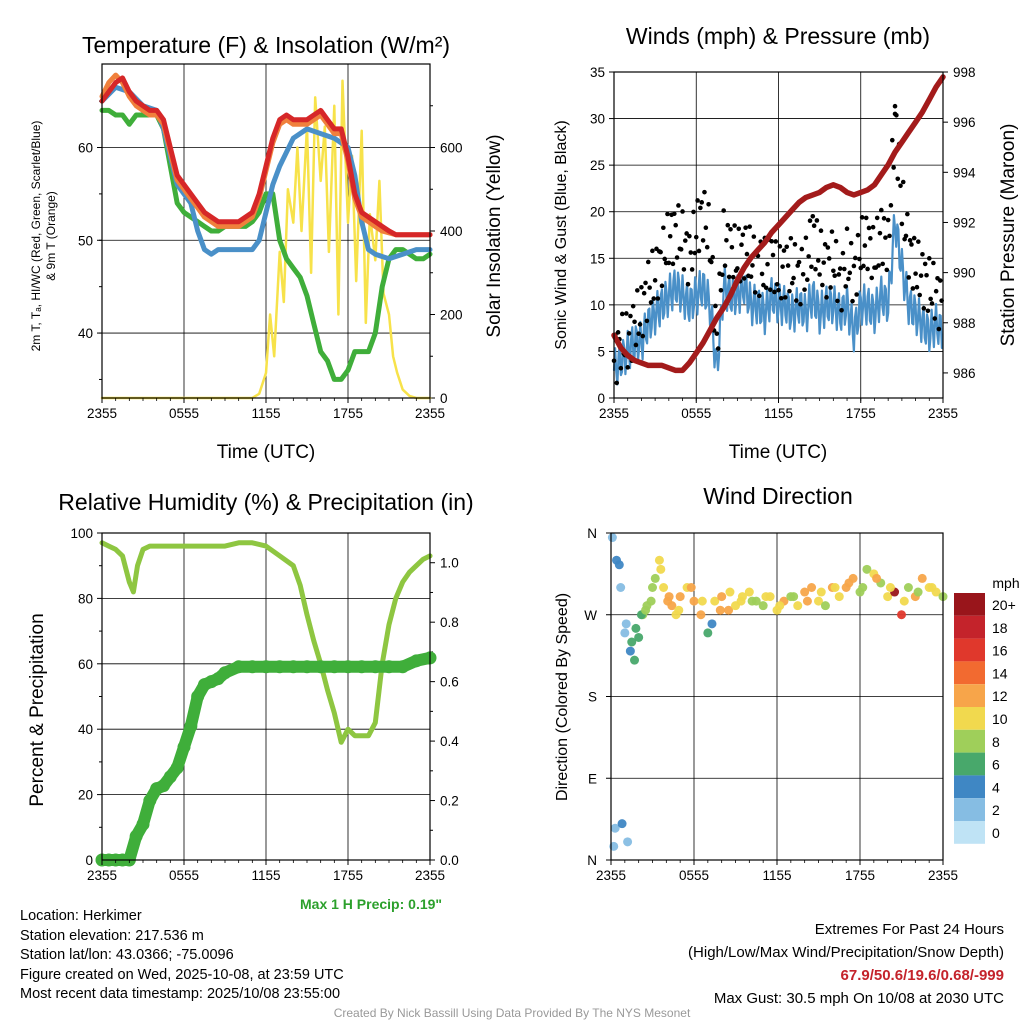  I want to click on dir-ytick-label: W, so click(590, 615).